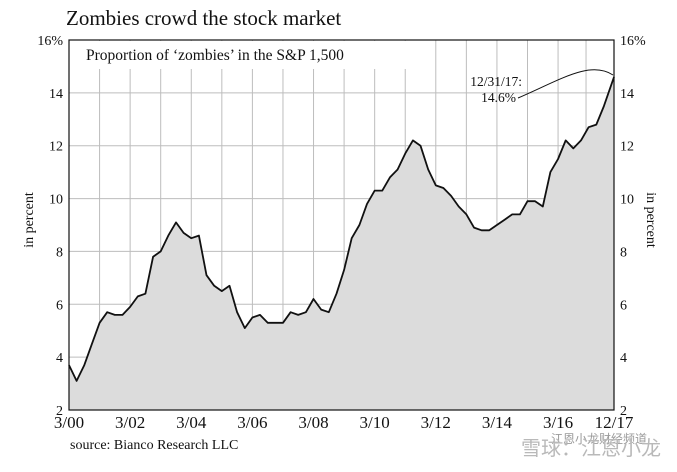 The image size is (677, 472). What do you see at coordinates (614, 422) in the screenshot?
I see `x-tick-label: 12/17` at bounding box center [614, 422].